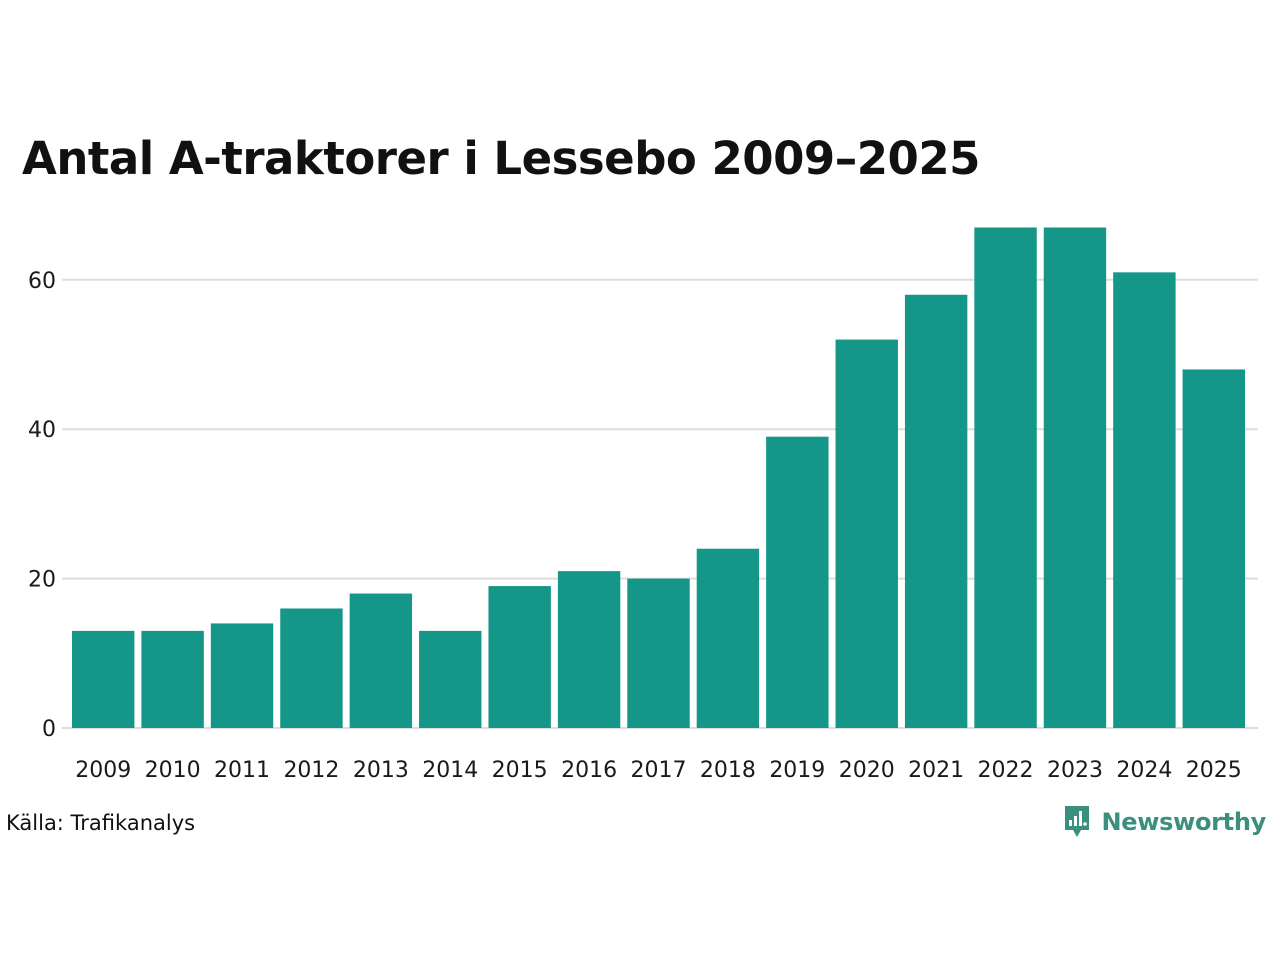 The image size is (1280, 960). What do you see at coordinates (867, 770) in the screenshot?
I see `x-tick-label-2020: 2020` at bounding box center [867, 770].